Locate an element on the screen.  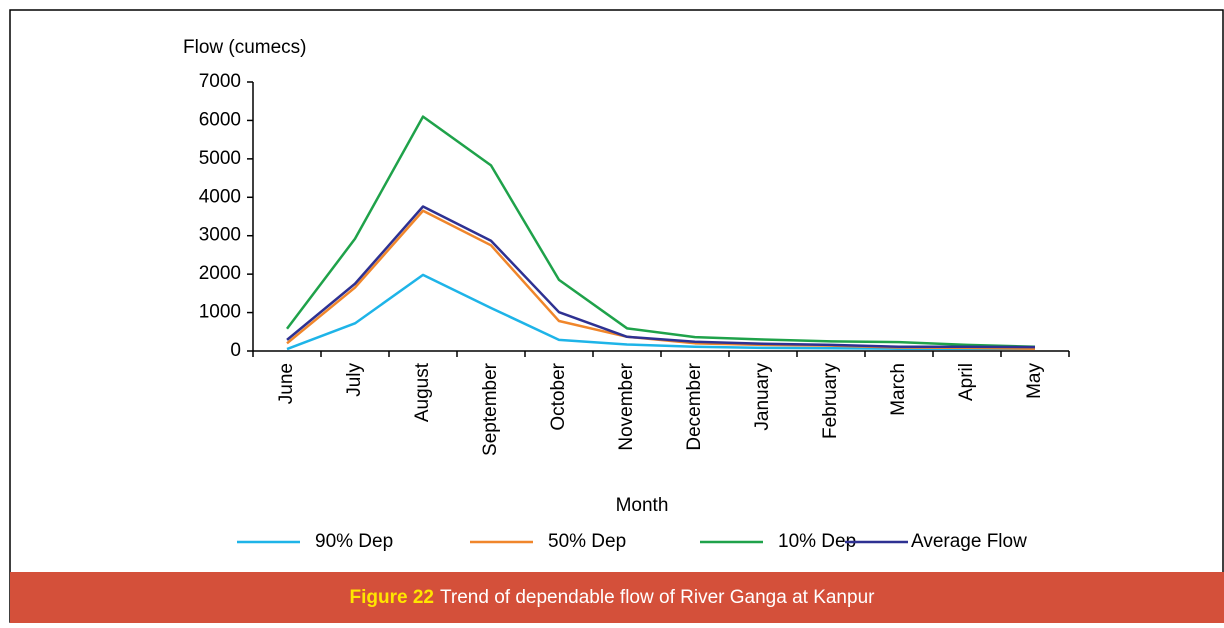
y-tick-label: 2000 is located at coordinates (220, 273).